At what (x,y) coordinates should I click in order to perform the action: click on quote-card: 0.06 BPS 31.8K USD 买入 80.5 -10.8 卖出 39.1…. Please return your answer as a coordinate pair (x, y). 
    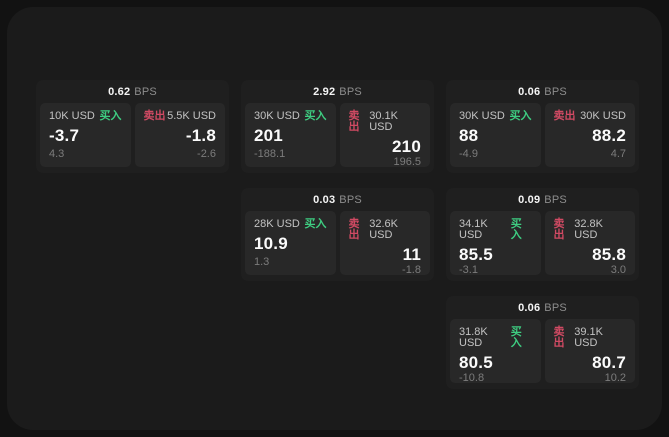
    Looking at the image, I should click on (542, 342).